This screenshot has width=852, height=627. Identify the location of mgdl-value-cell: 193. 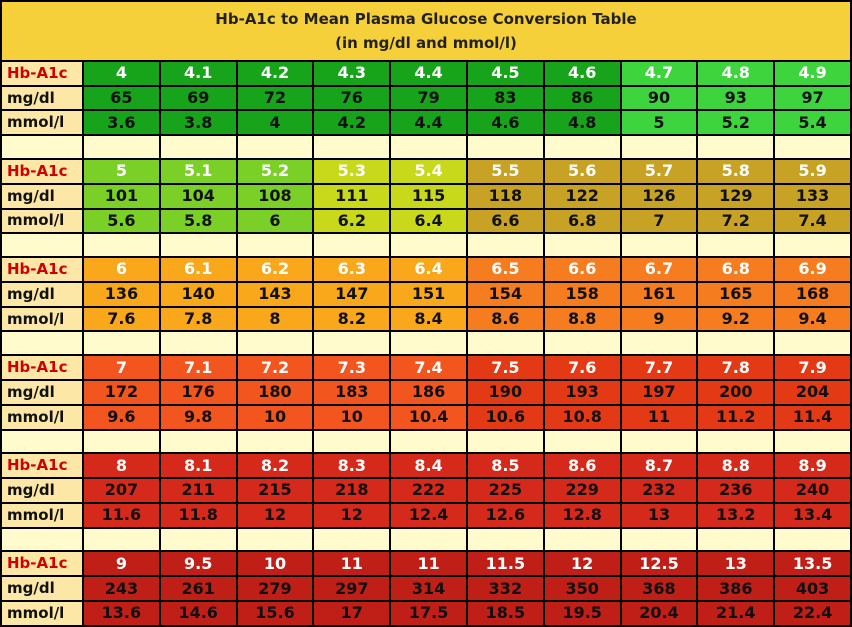
(582, 392).